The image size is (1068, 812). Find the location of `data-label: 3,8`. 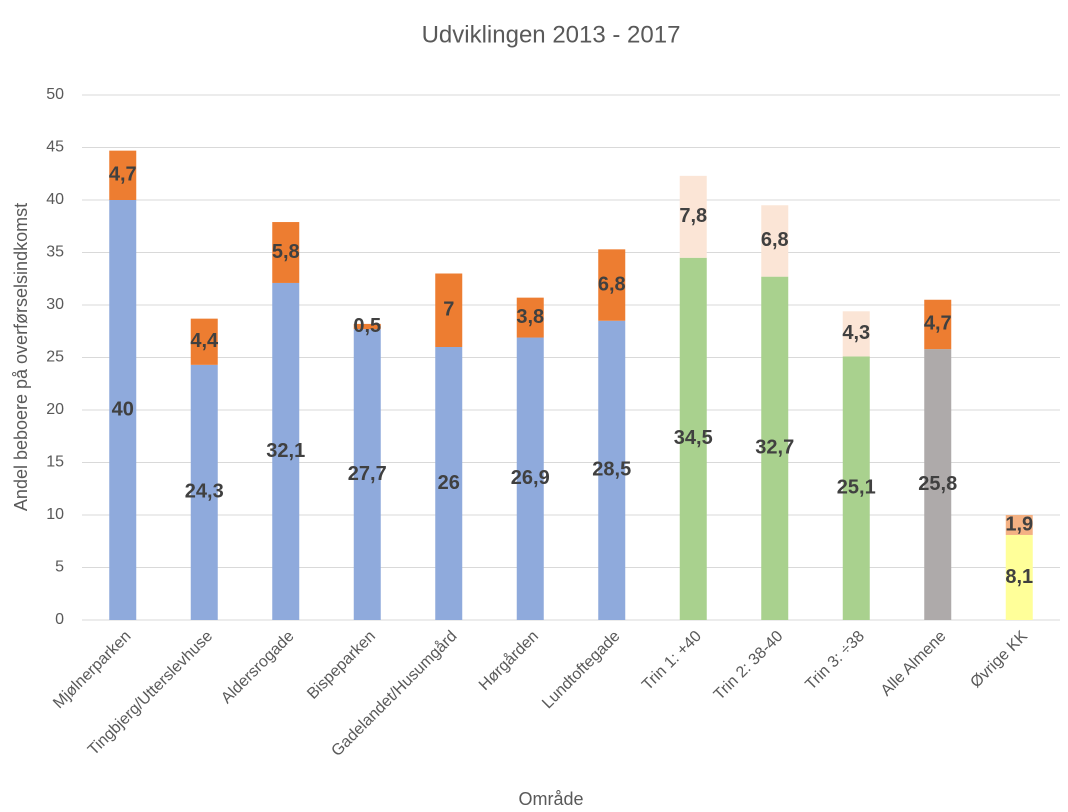

data-label: 3,8 is located at coordinates (530, 317).